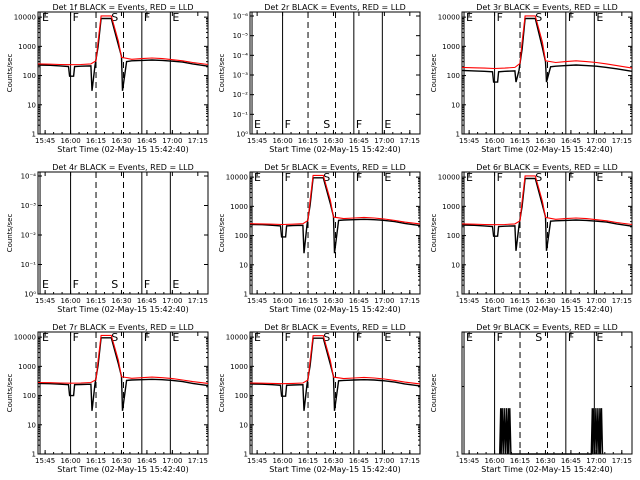 The image size is (640, 480). I want to click on y-tick-label: 10⁻⁶, so click(241, 17).